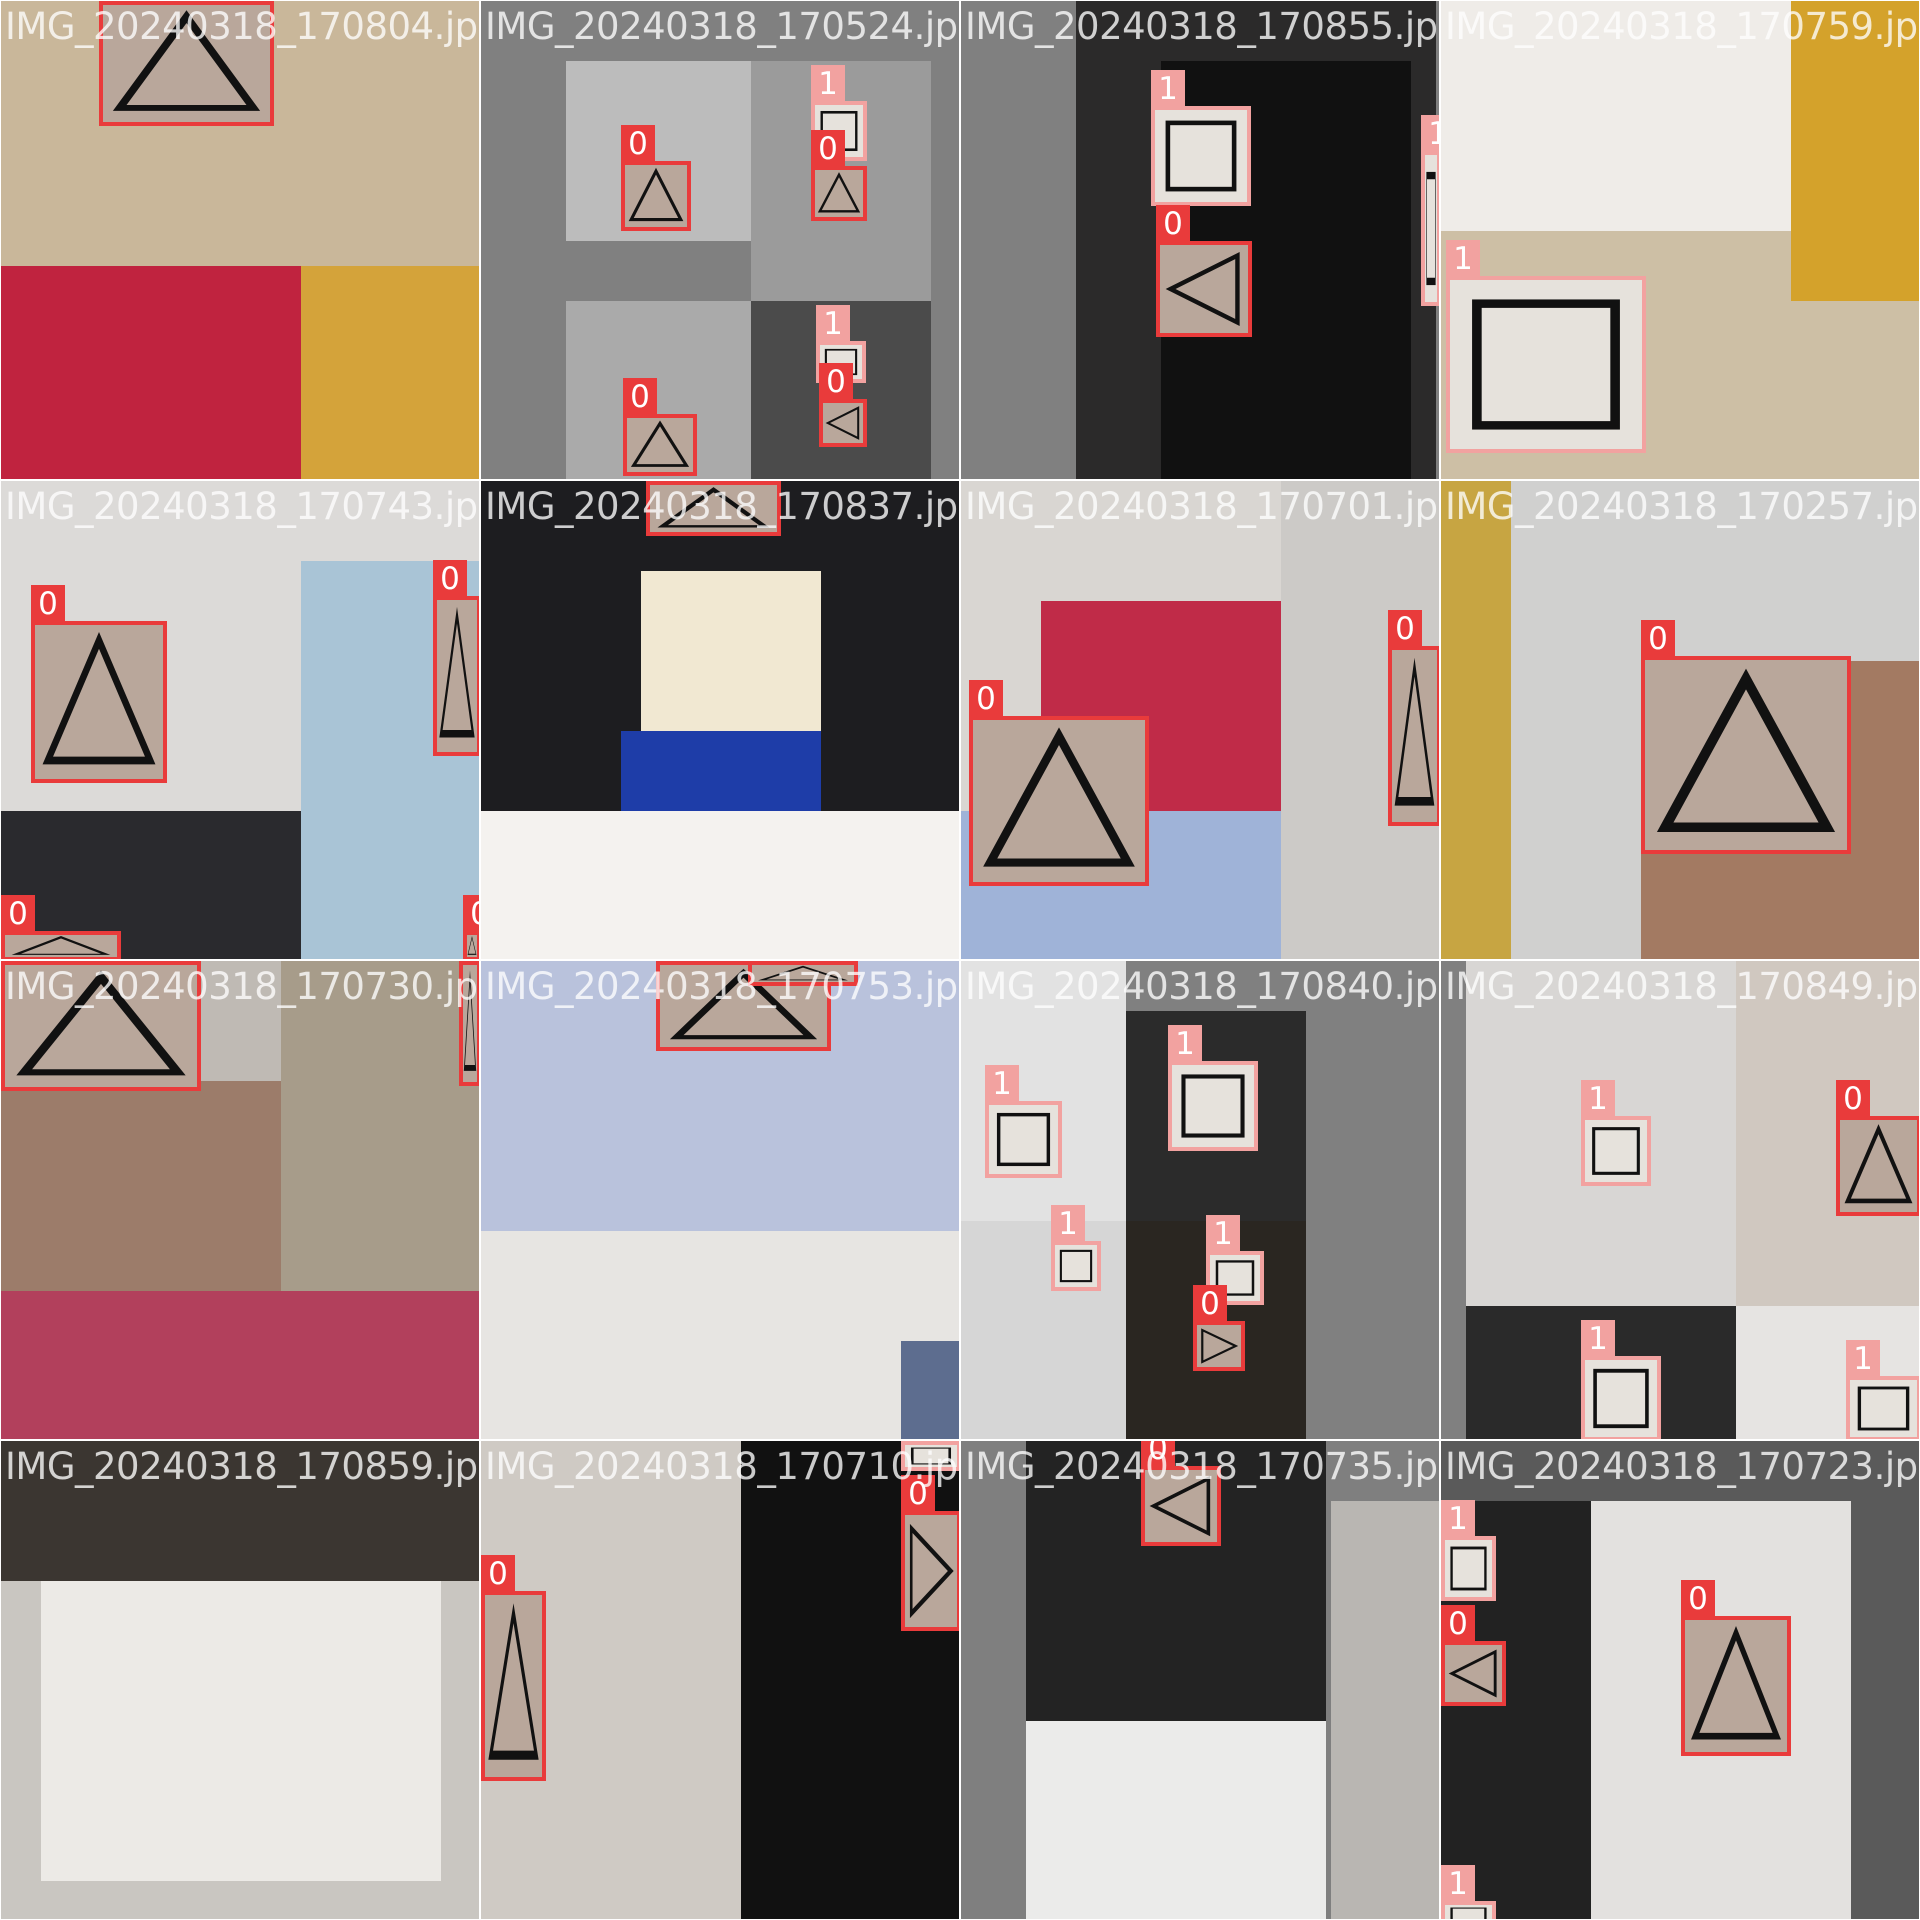 The image size is (1920, 1920). What do you see at coordinates (242, 986) in the screenshot?
I see `tile-filename: IMG_20240318_170730.jpg` at bounding box center [242, 986].